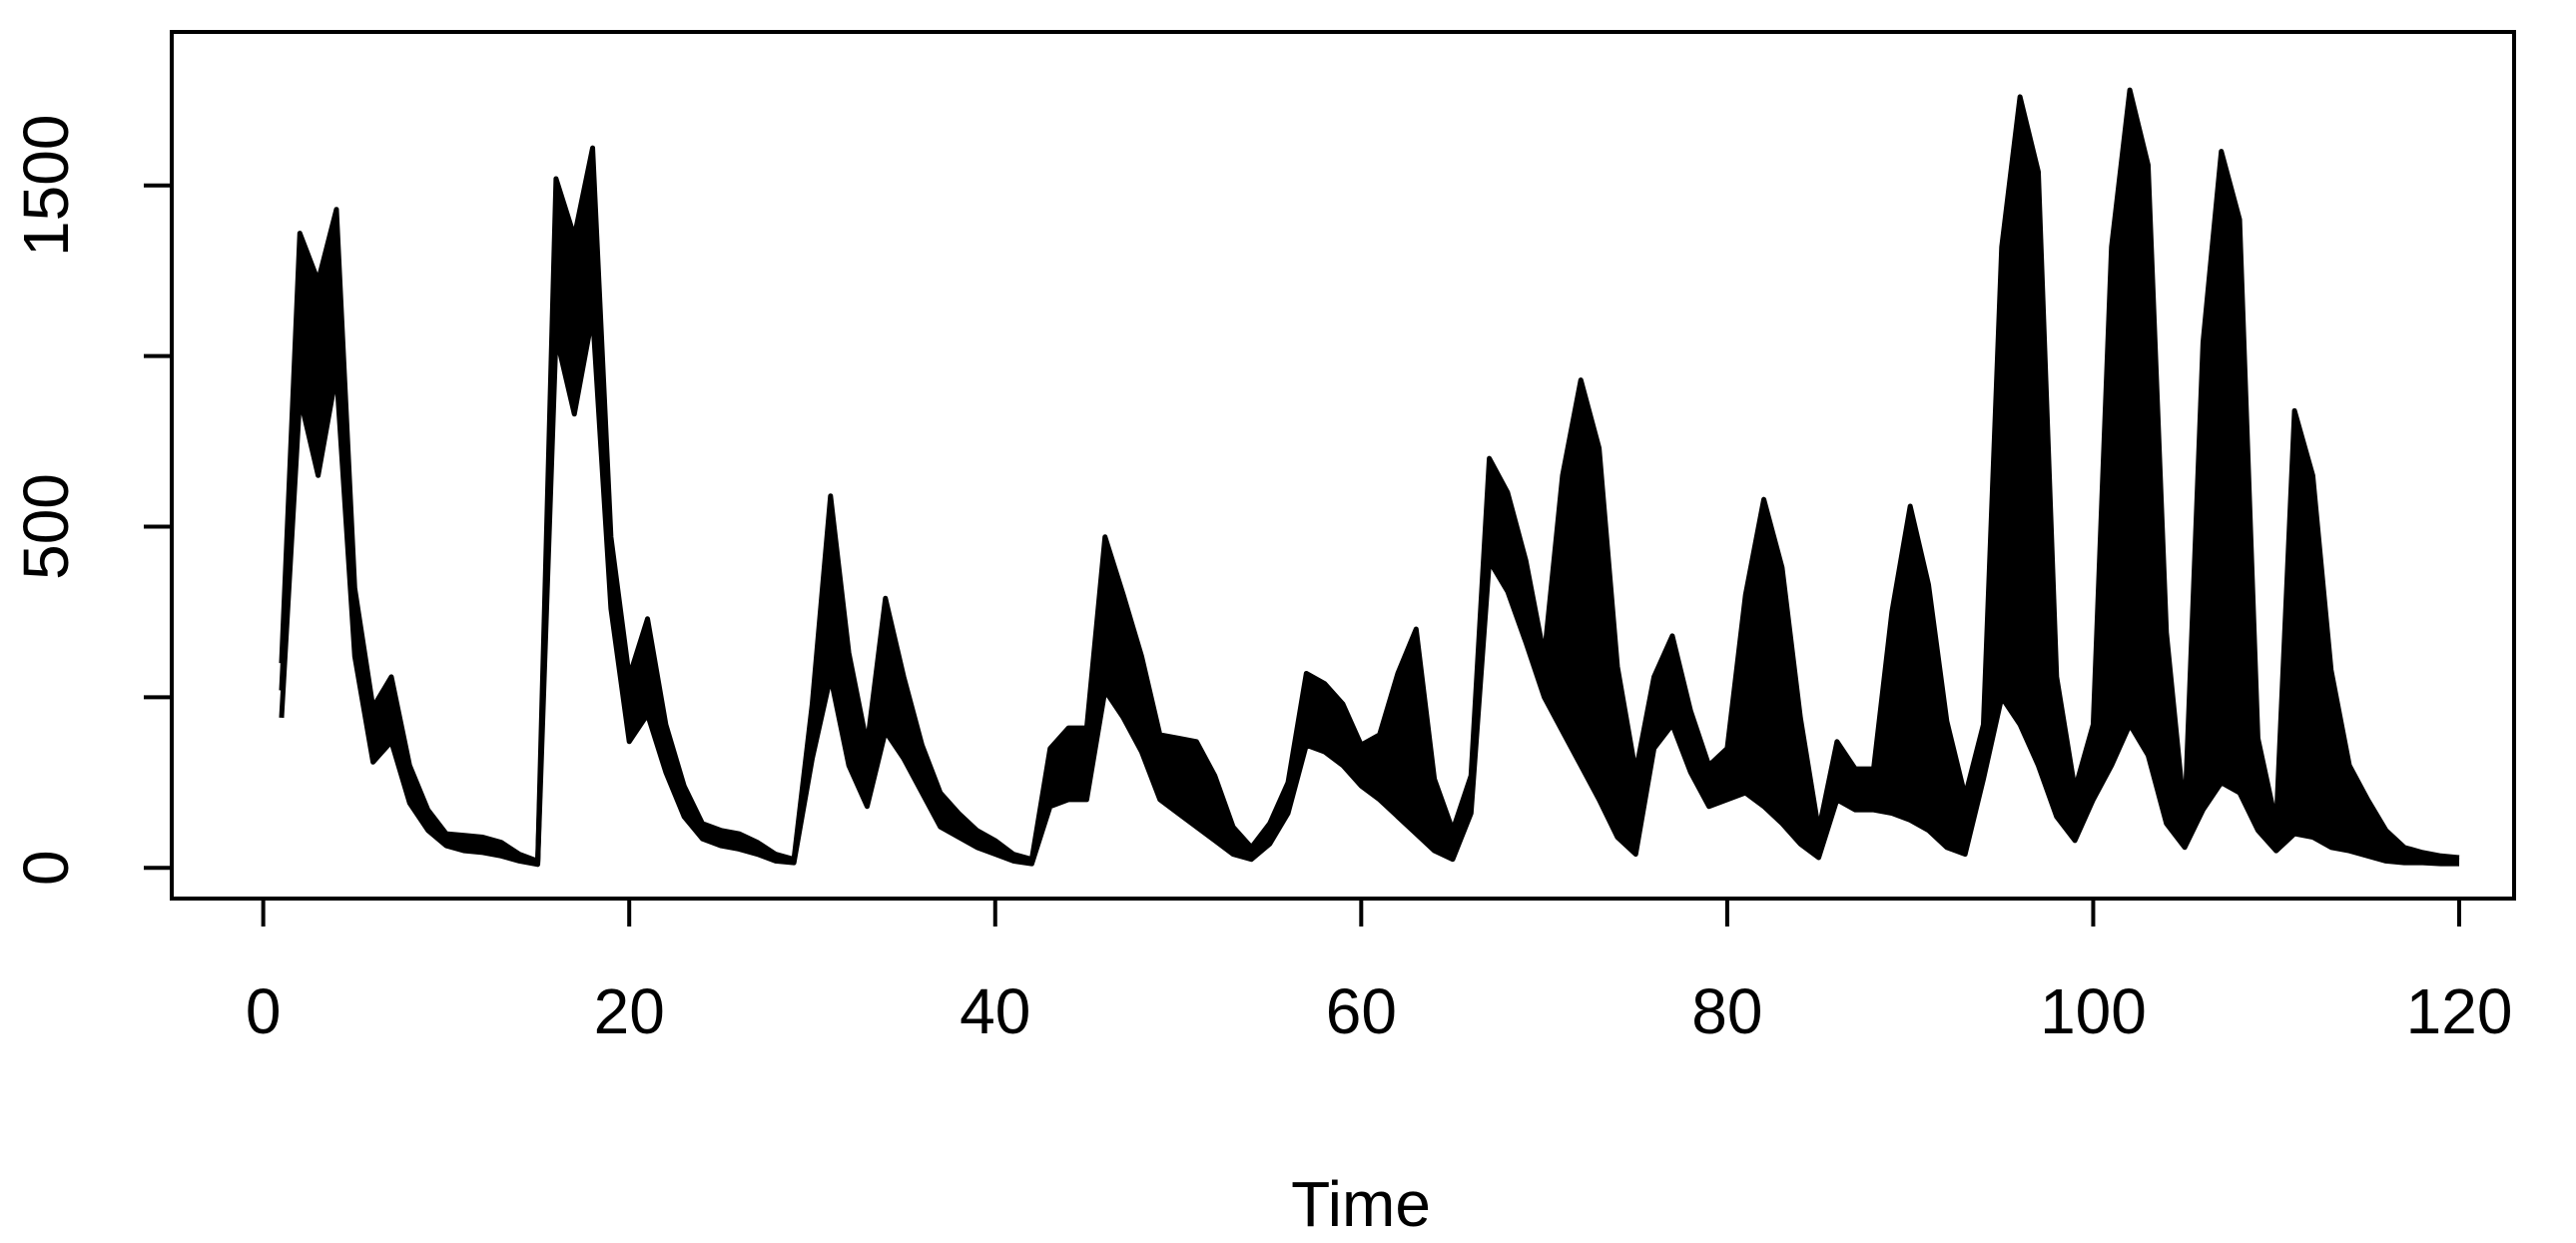 The width and height of the screenshot is (2576, 1243). Describe the element at coordinates (995, 1011) in the screenshot. I see `x-tick-label: 40` at that location.